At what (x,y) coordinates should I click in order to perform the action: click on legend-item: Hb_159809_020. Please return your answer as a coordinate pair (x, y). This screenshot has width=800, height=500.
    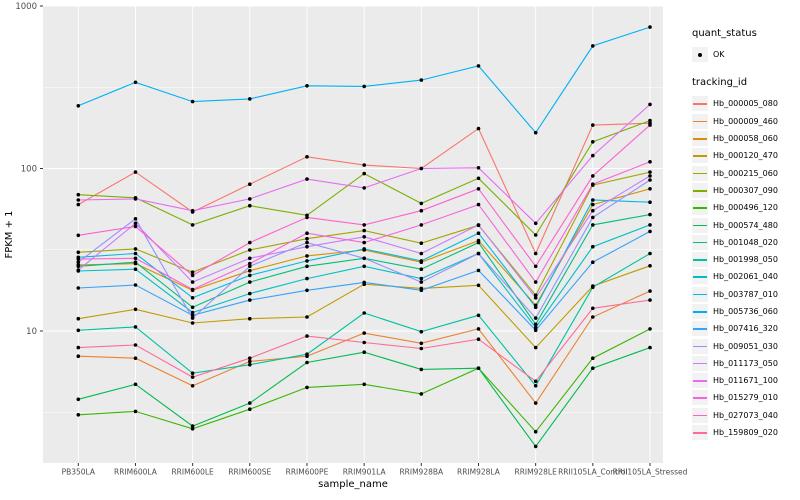
    Looking at the image, I should click on (745, 432).